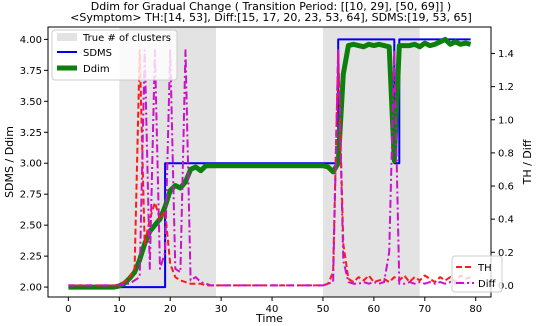  What do you see at coordinates (119, 309) in the screenshot?
I see `x-tick-label: 10` at bounding box center [119, 309].